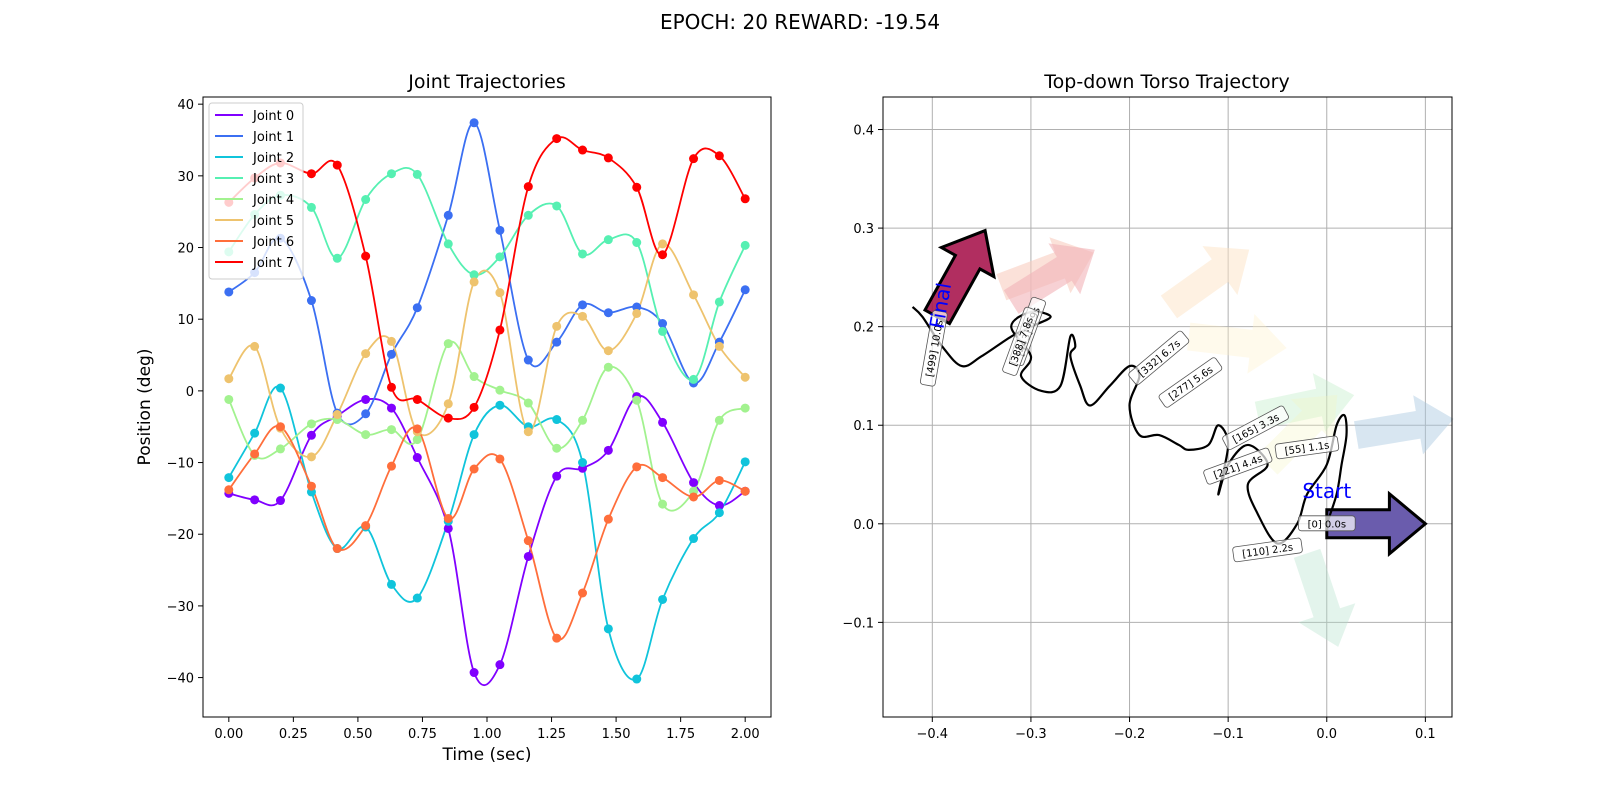 Image resolution: width=1600 pixels, height=800 pixels. What do you see at coordinates (863, 229) in the screenshot?
I see `y-tick-label: 0.3` at bounding box center [863, 229].